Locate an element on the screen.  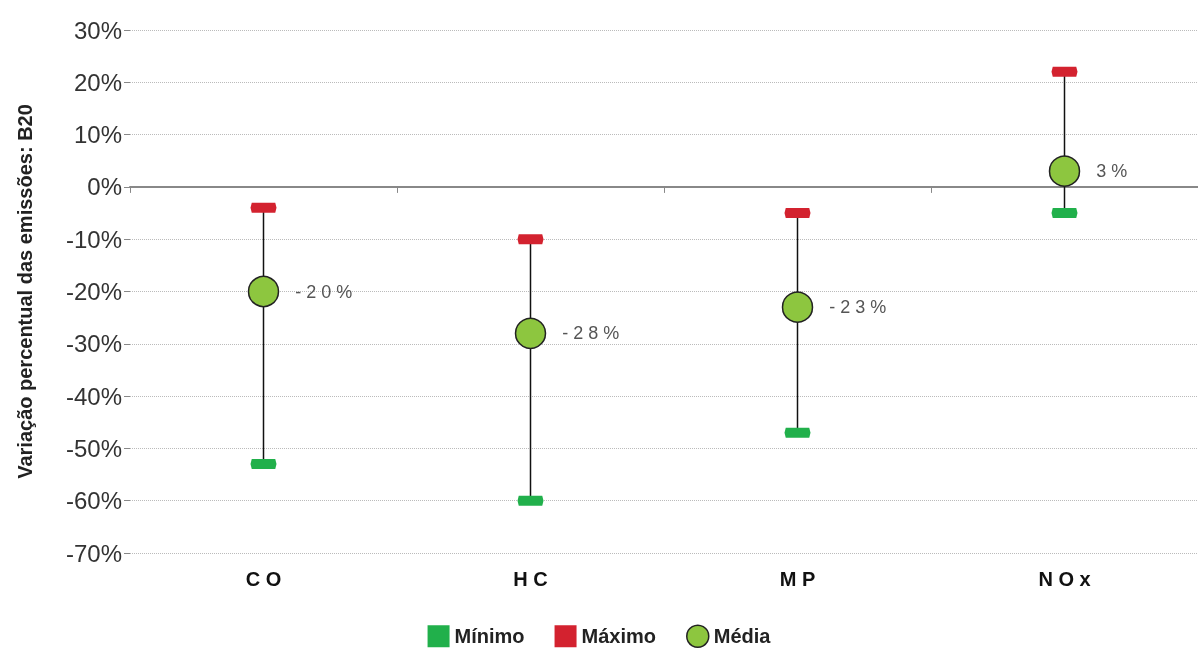
legend-label: Média is located at coordinates (742, 636).